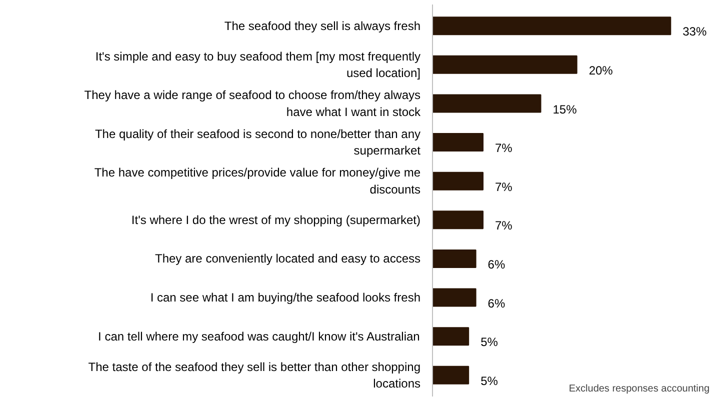  Describe the element at coordinates (601, 70) in the screenshot. I see `data-label: 20%` at that location.